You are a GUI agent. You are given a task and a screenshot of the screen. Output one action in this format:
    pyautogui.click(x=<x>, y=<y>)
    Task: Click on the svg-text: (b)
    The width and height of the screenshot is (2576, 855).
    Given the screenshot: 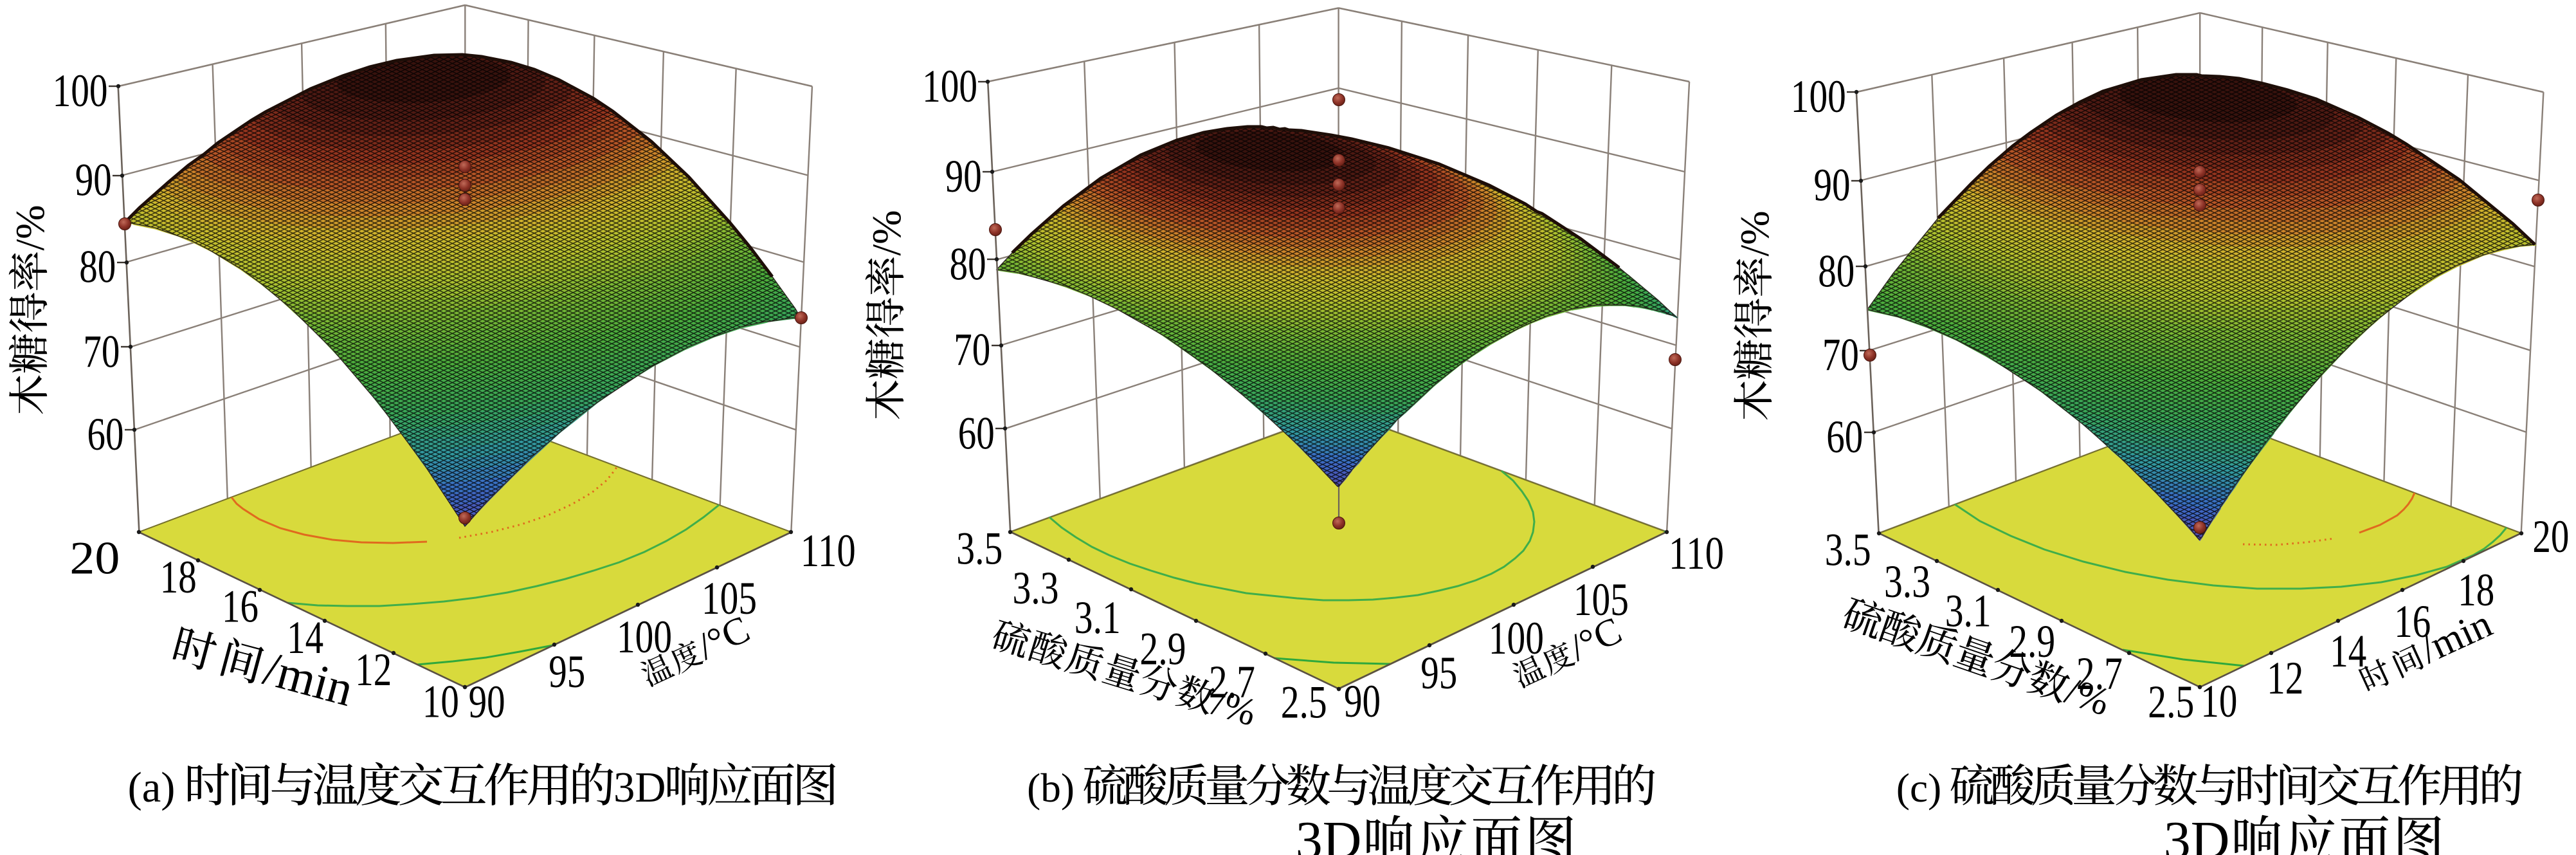 What is the action you would take?
    pyautogui.click(x=1051, y=788)
    